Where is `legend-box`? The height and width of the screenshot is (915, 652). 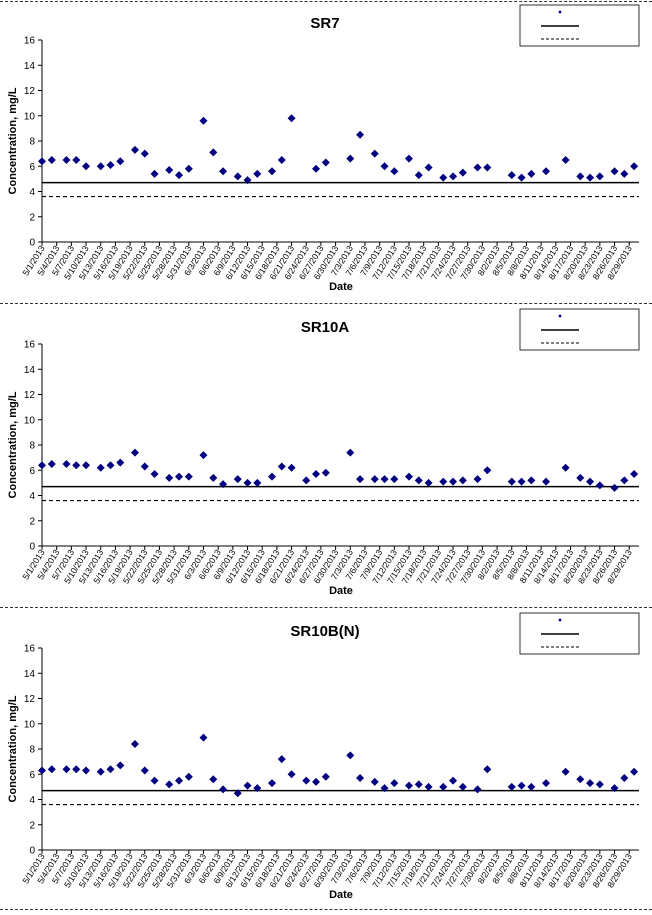
legend-box is located at coordinates (579, 329).